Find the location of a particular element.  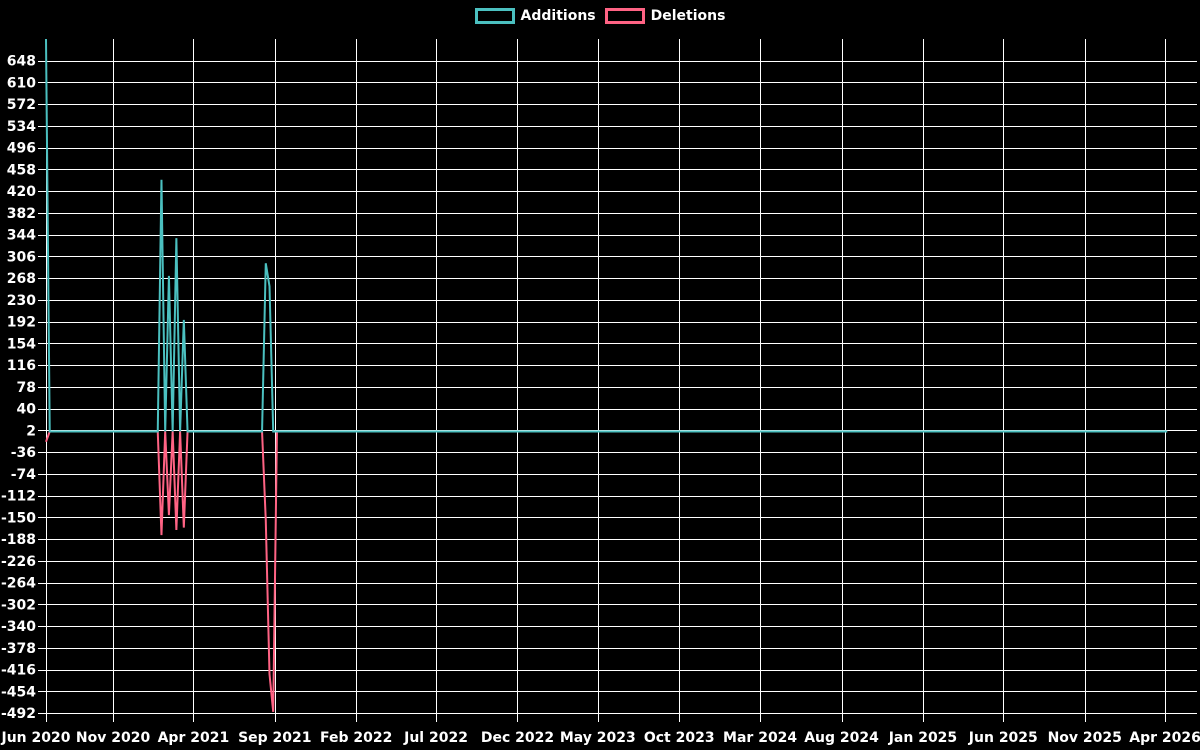

y-tick-label: -454 is located at coordinates (18, 692).